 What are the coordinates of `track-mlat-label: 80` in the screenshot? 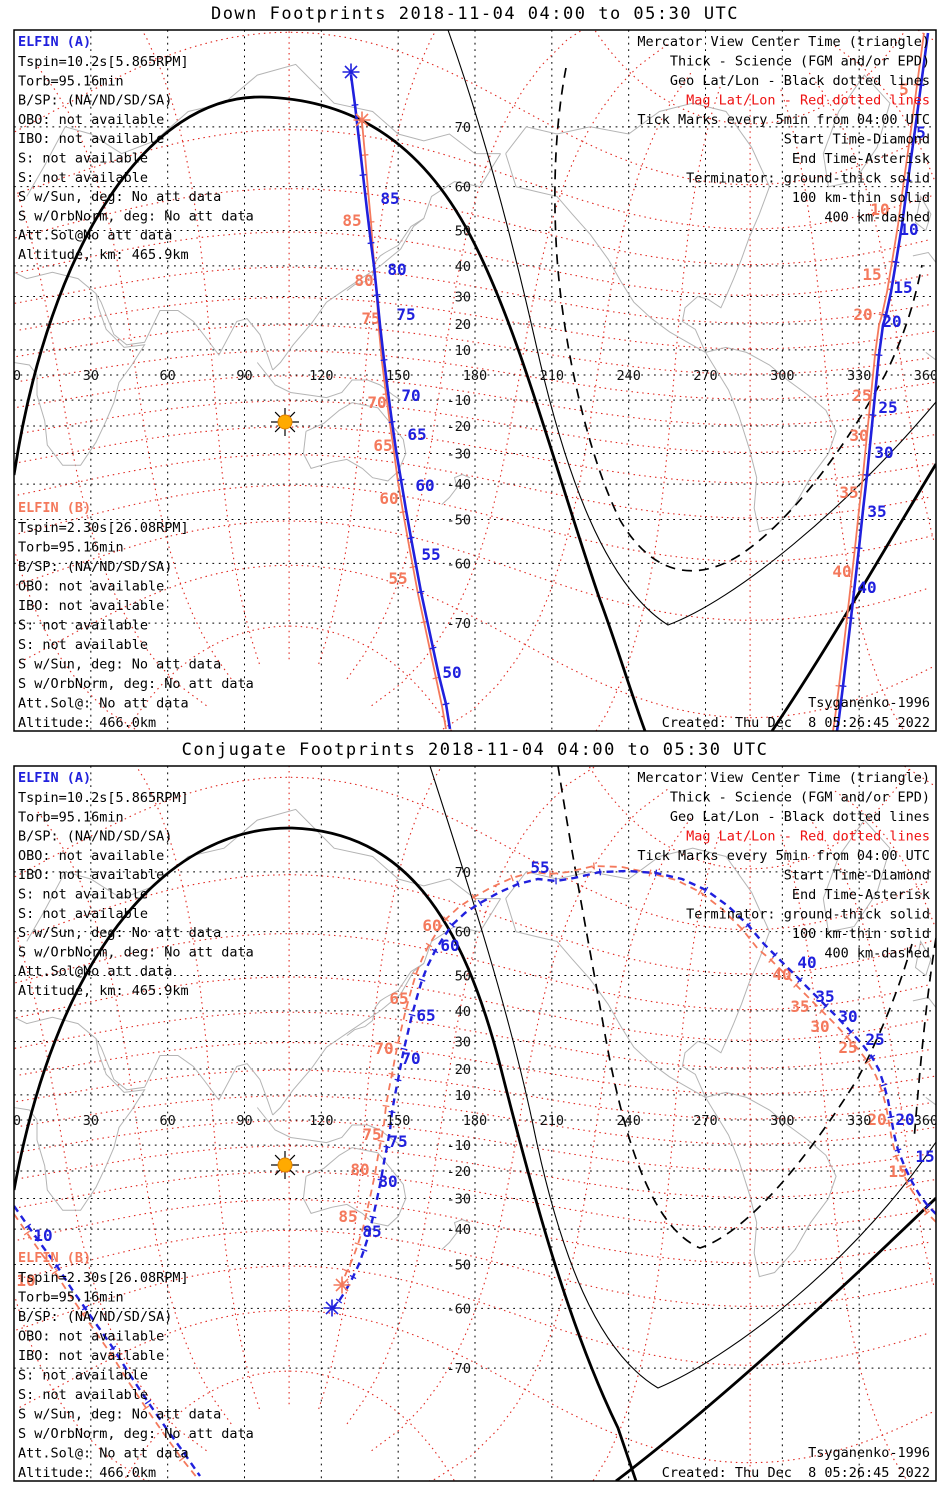 It's located at (359, 1169).